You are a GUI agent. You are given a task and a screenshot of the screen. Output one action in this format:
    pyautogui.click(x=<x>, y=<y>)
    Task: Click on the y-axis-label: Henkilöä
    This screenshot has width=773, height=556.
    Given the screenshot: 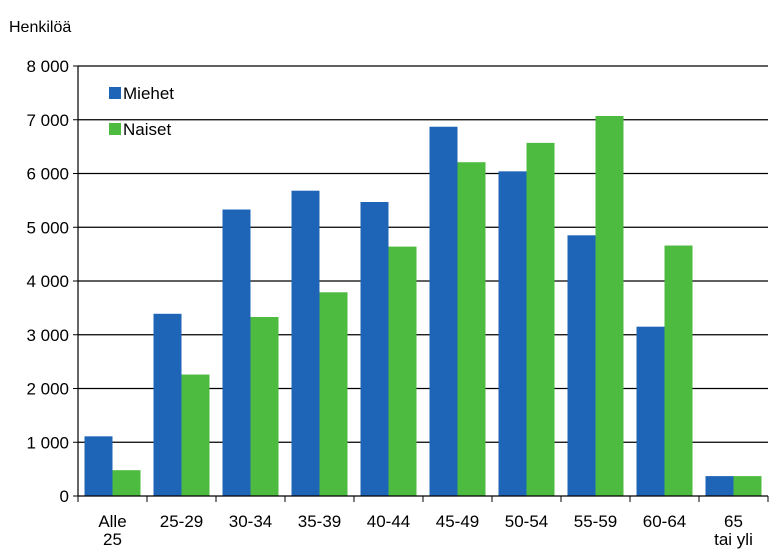 What is the action you would take?
    pyautogui.click(x=40, y=27)
    